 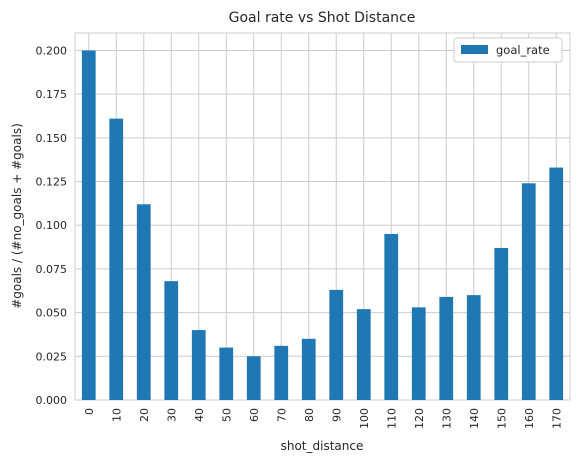 I want to click on x-tick-label: 100, so click(x=364, y=418).